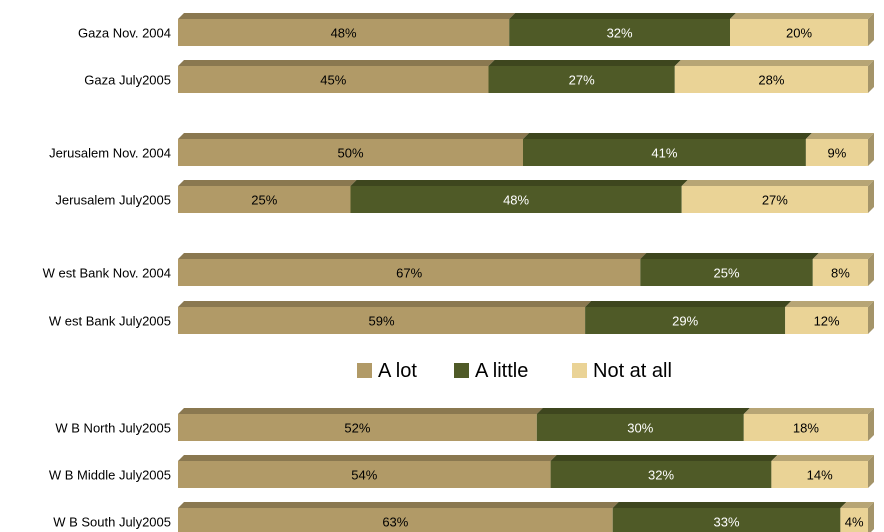 The height and width of the screenshot is (532, 884). I want to click on legend-label: A little, so click(501, 371).